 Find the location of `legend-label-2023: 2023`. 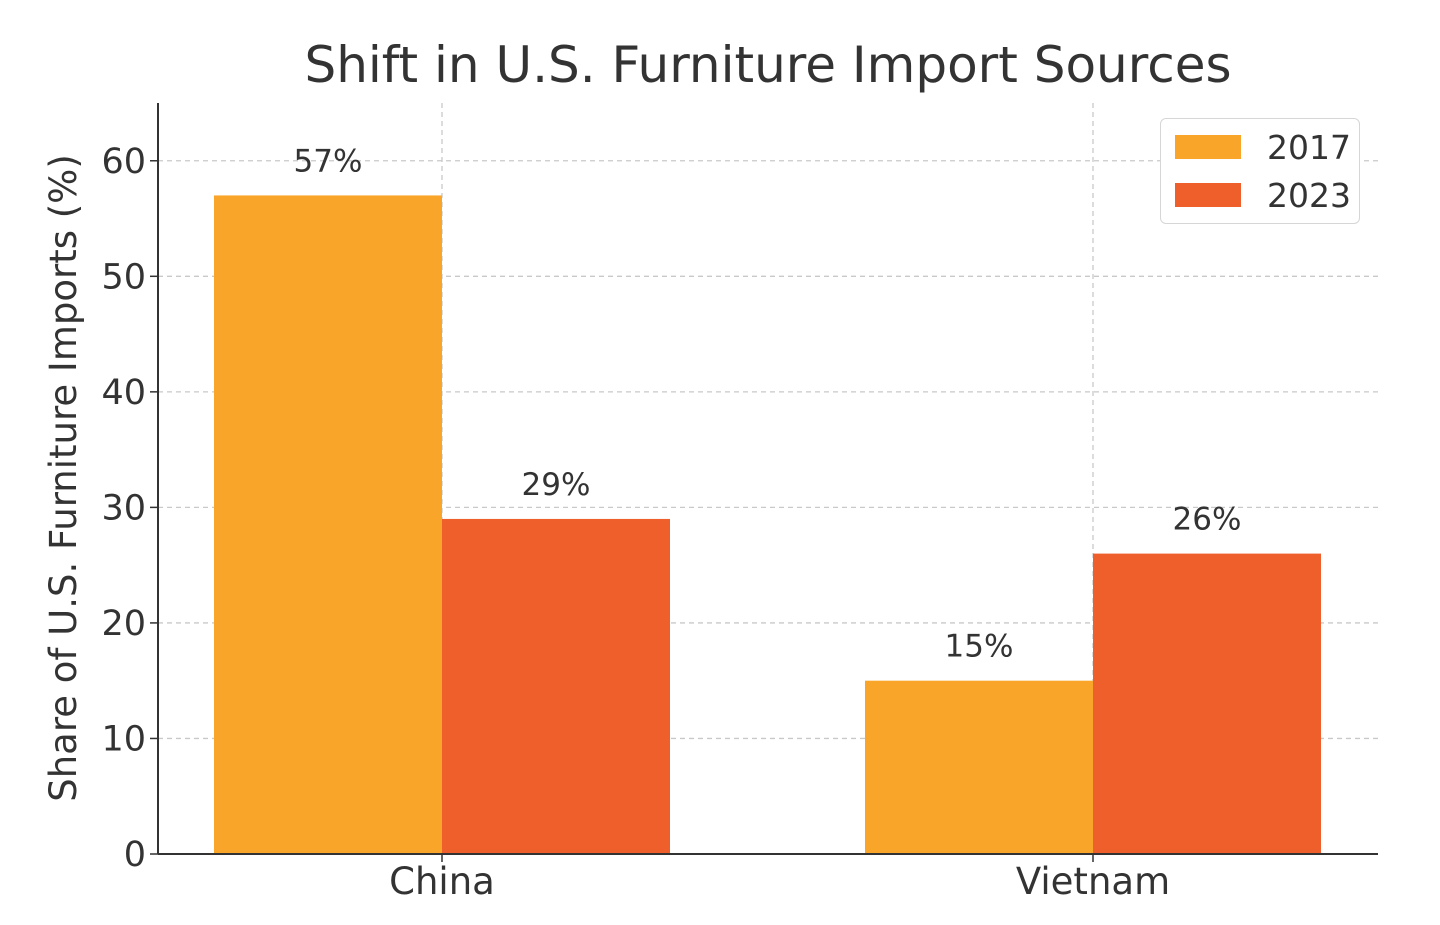

legend-label-2023: 2023 is located at coordinates (1309, 195).